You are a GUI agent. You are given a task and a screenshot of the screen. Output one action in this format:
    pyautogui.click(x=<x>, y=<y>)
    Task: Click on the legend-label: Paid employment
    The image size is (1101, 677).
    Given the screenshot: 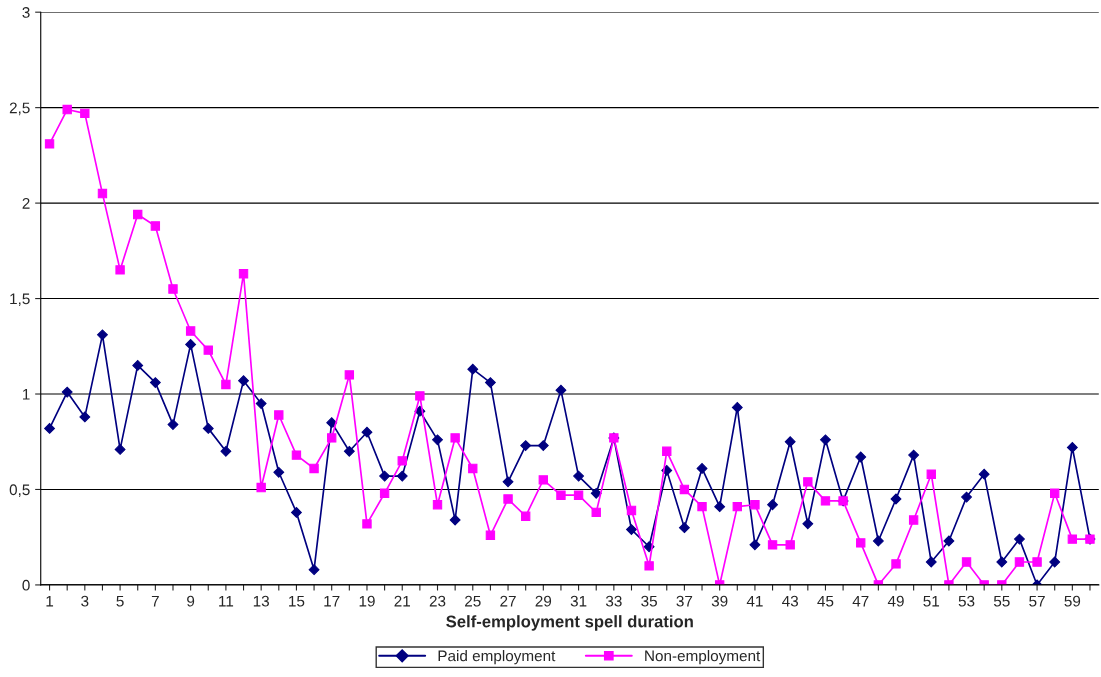 What is the action you would take?
    pyautogui.click(x=497, y=657)
    